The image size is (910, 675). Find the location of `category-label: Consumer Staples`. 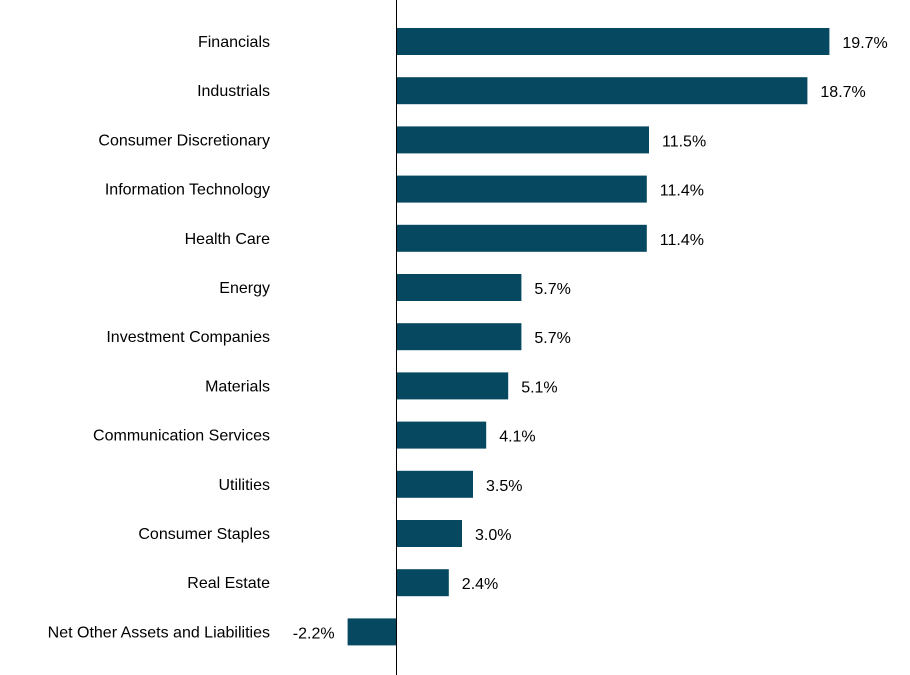

category-label: Consumer Staples is located at coordinates (204, 534).